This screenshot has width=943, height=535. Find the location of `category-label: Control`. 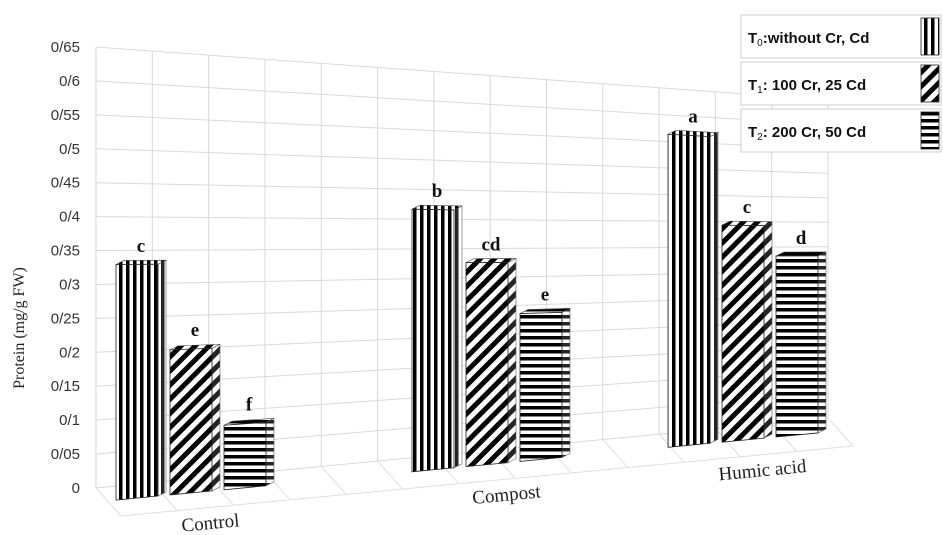

category-label: Control is located at coordinates (211, 522).